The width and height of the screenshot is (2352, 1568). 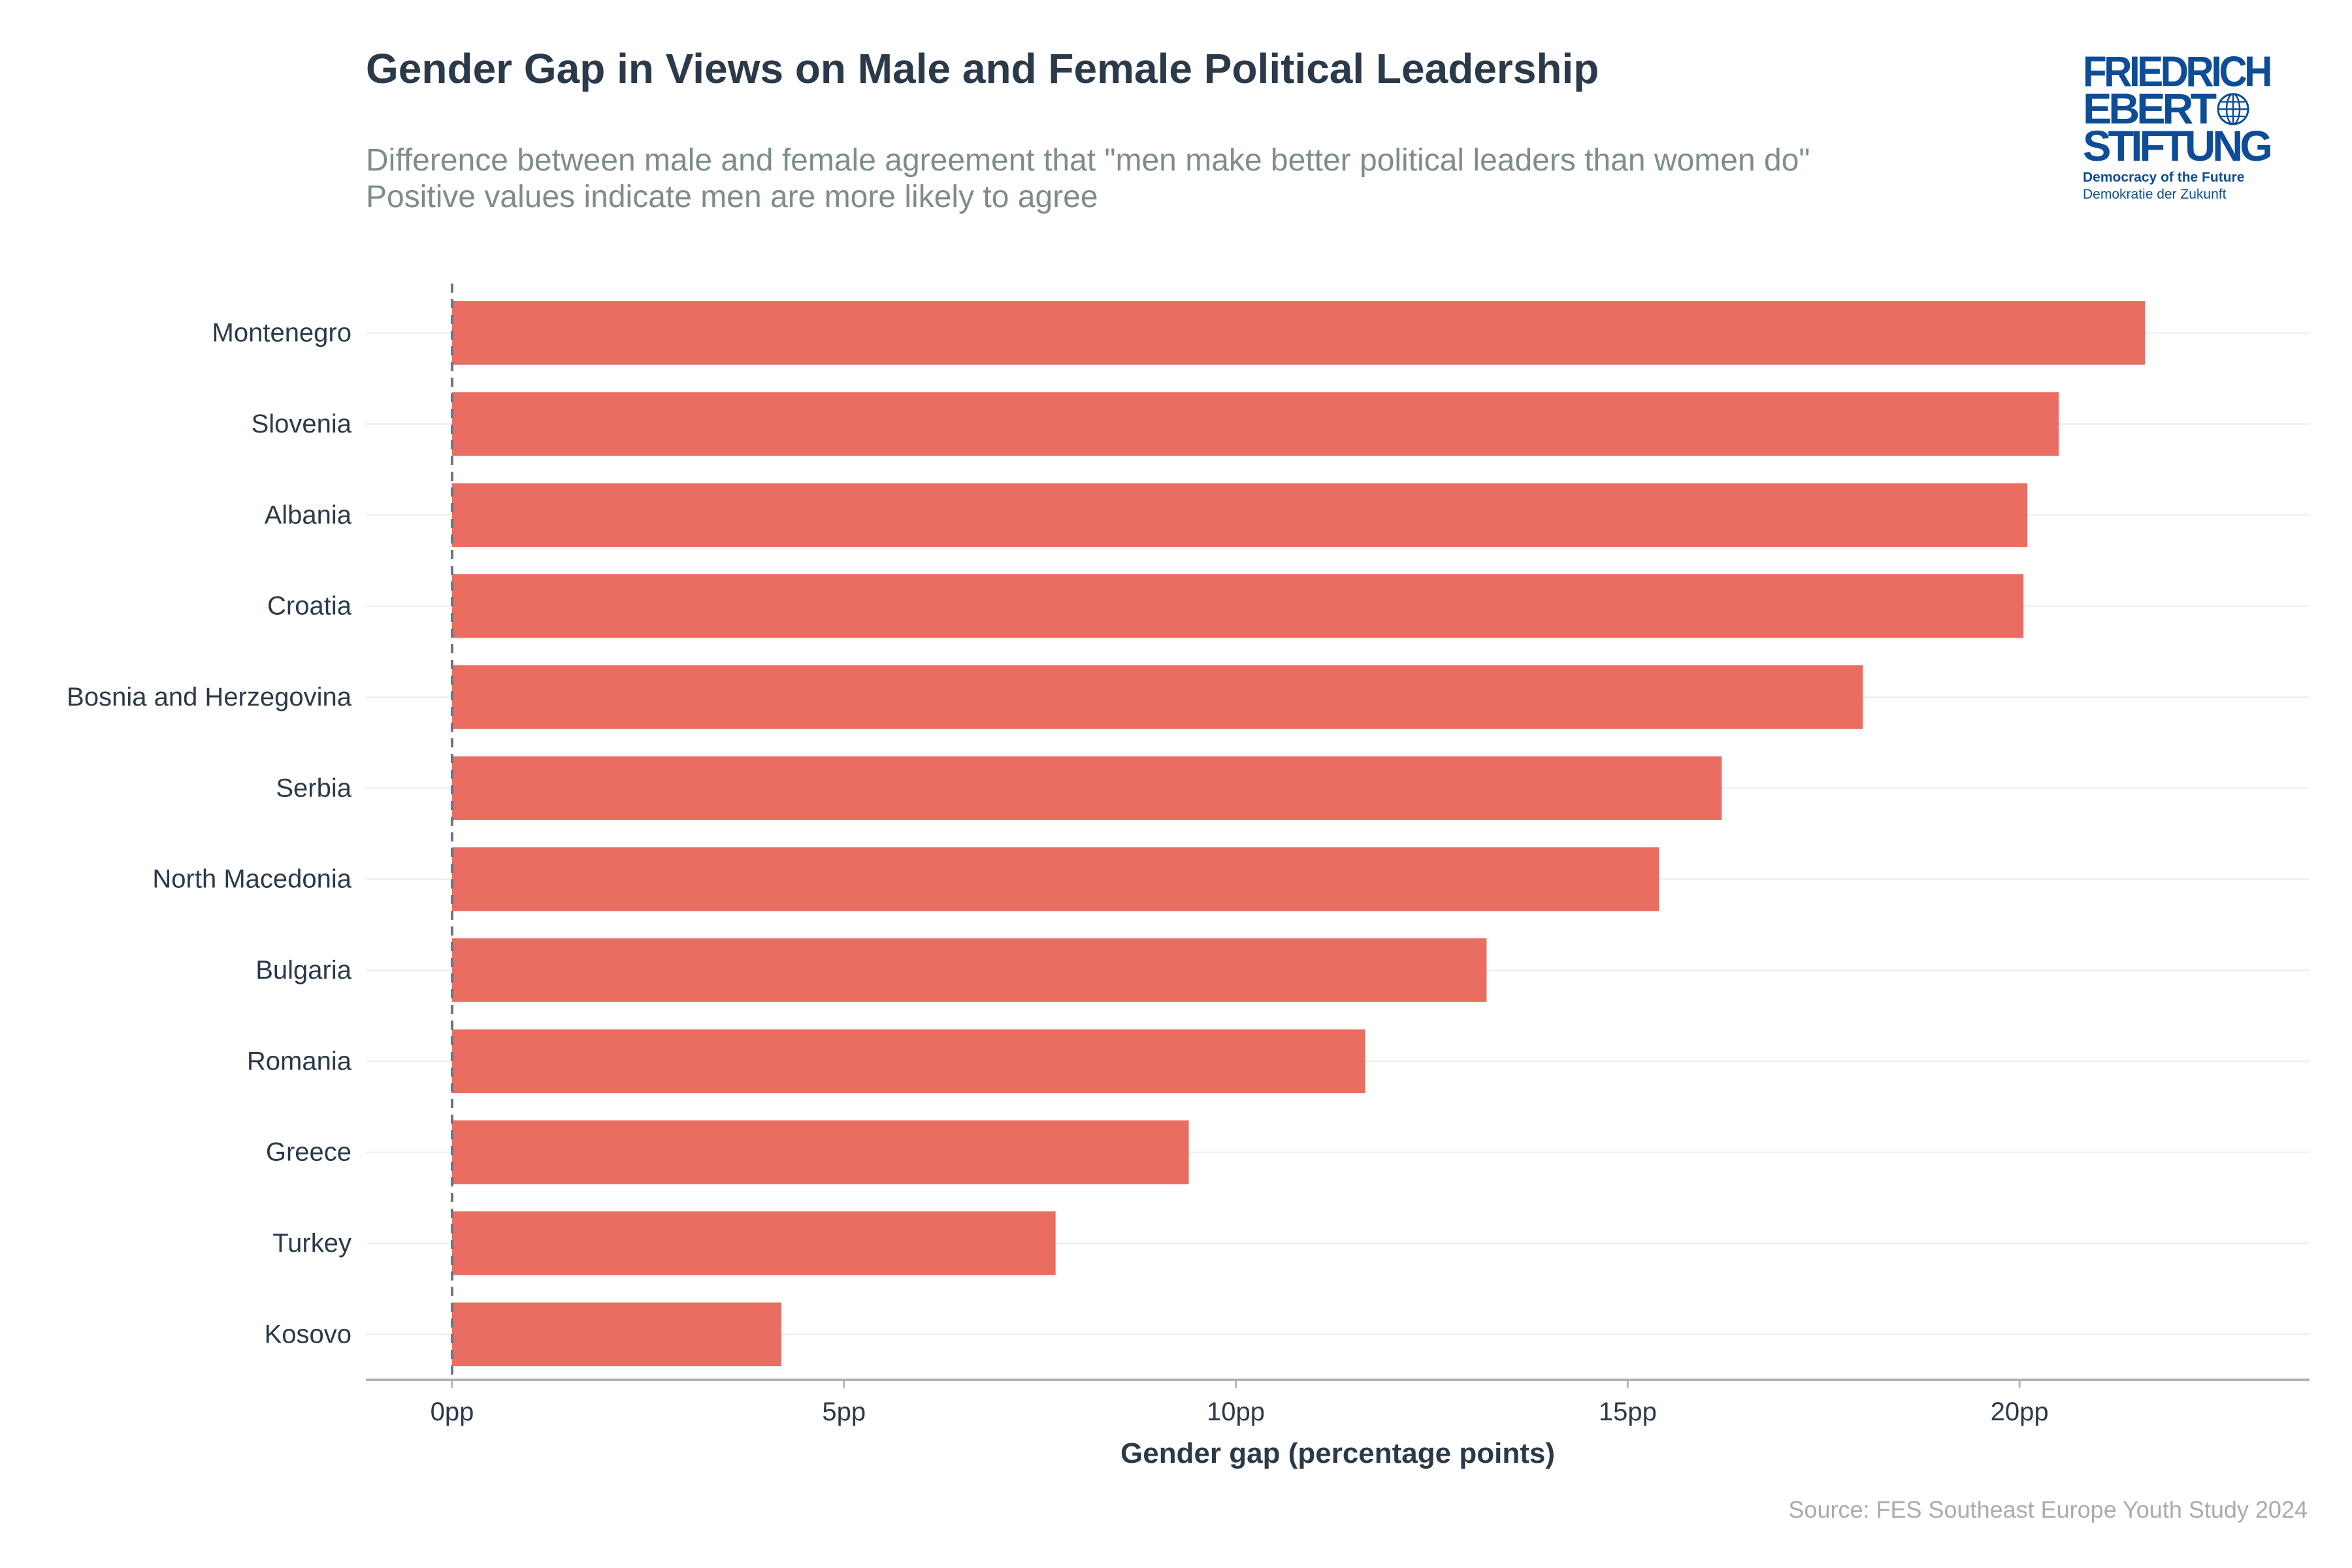 What do you see at coordinates (1237, 606) in the screenshot?
I see `bar-croatia` at bounding box center [1237, 606].